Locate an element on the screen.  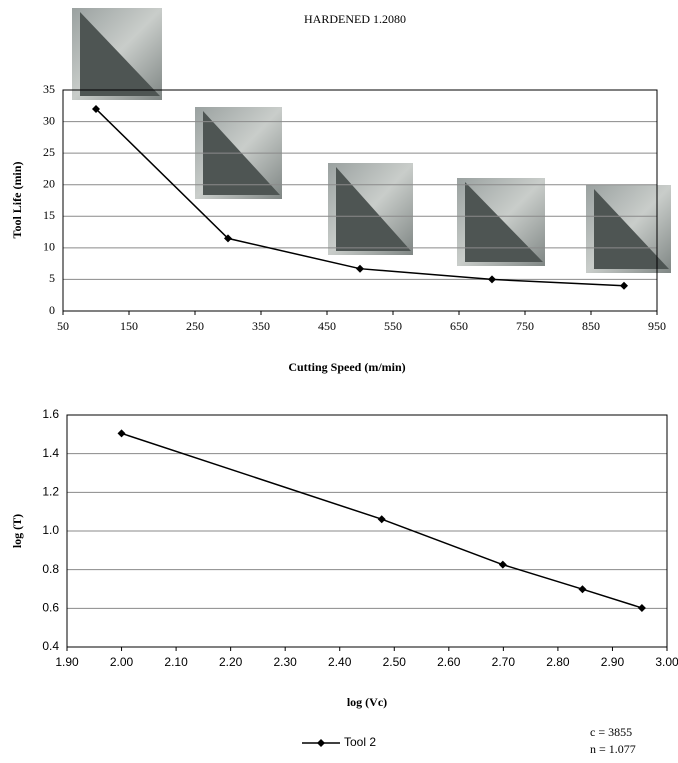
y-tick-label: 30 is located at coordinates (49, 120).